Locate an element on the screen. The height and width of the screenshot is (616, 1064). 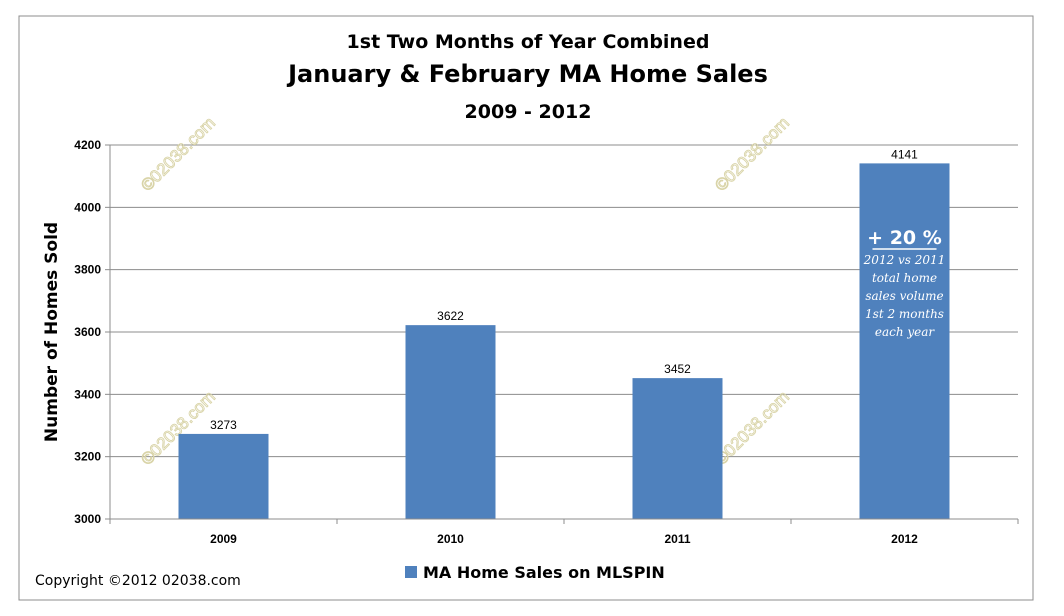
annotation-line: each year is located at coordinates (905, 332).